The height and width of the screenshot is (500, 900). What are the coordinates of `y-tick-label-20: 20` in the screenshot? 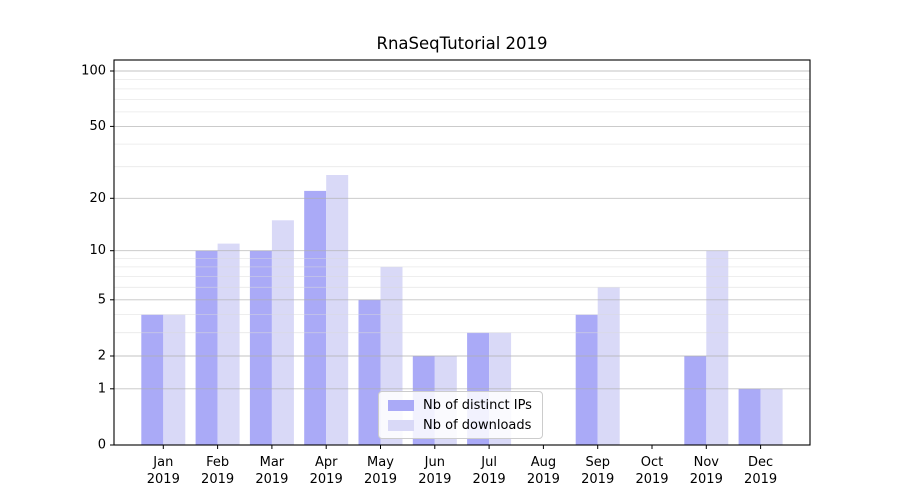 It's located at (97, 198).